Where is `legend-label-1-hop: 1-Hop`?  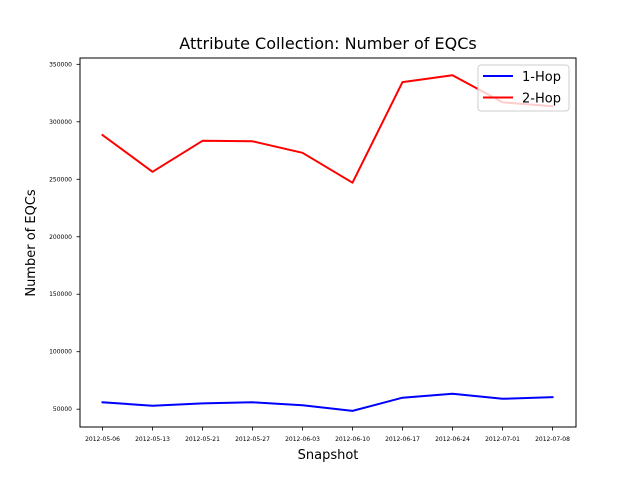 legend-label-1-hop: 1-Hop is located at coordinates (541, 77).